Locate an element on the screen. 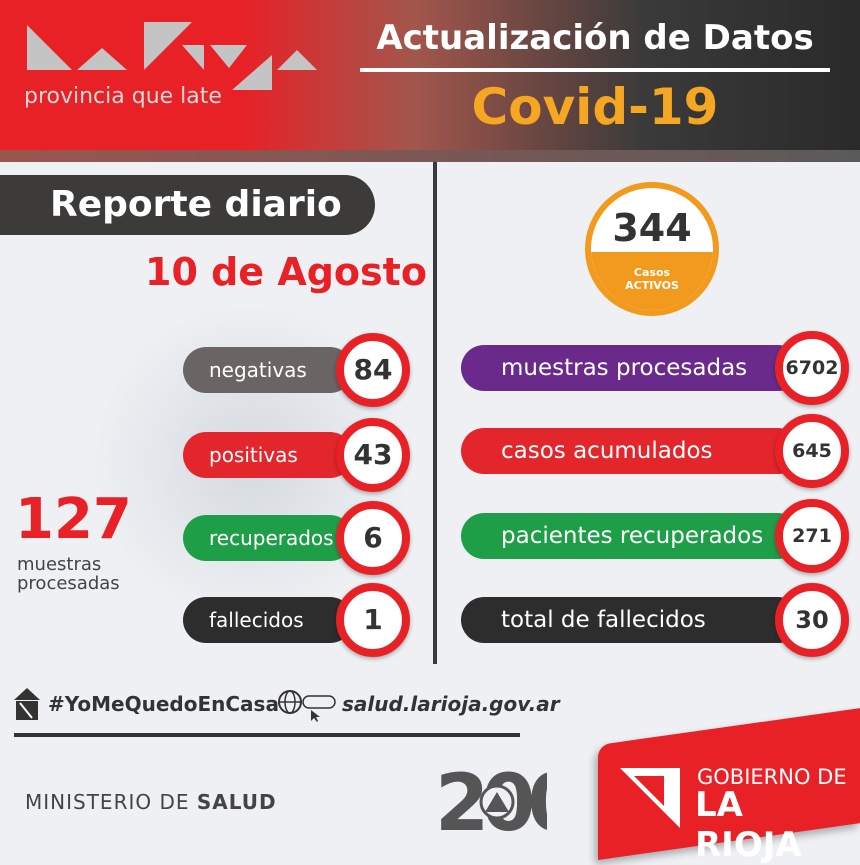 This screenshot has height=865, width=860. page-title: Actualización de Datos is located at coordinates (595, 38).